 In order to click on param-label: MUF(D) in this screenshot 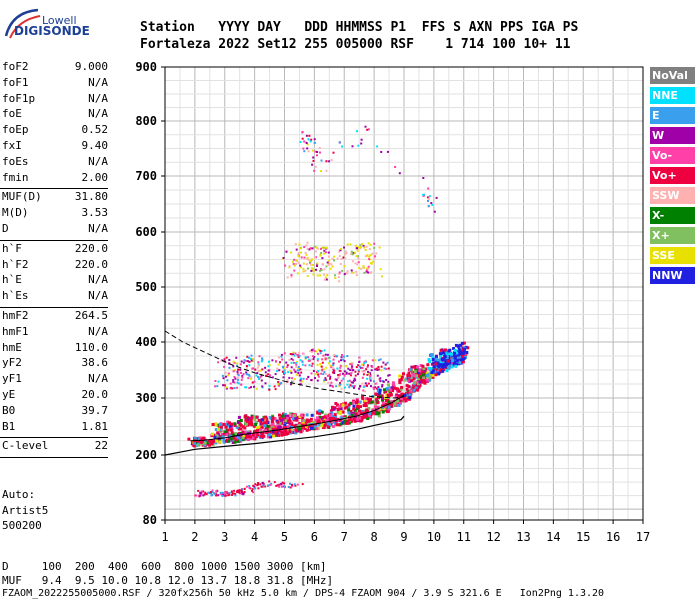, I will do `click(22, 197)`.